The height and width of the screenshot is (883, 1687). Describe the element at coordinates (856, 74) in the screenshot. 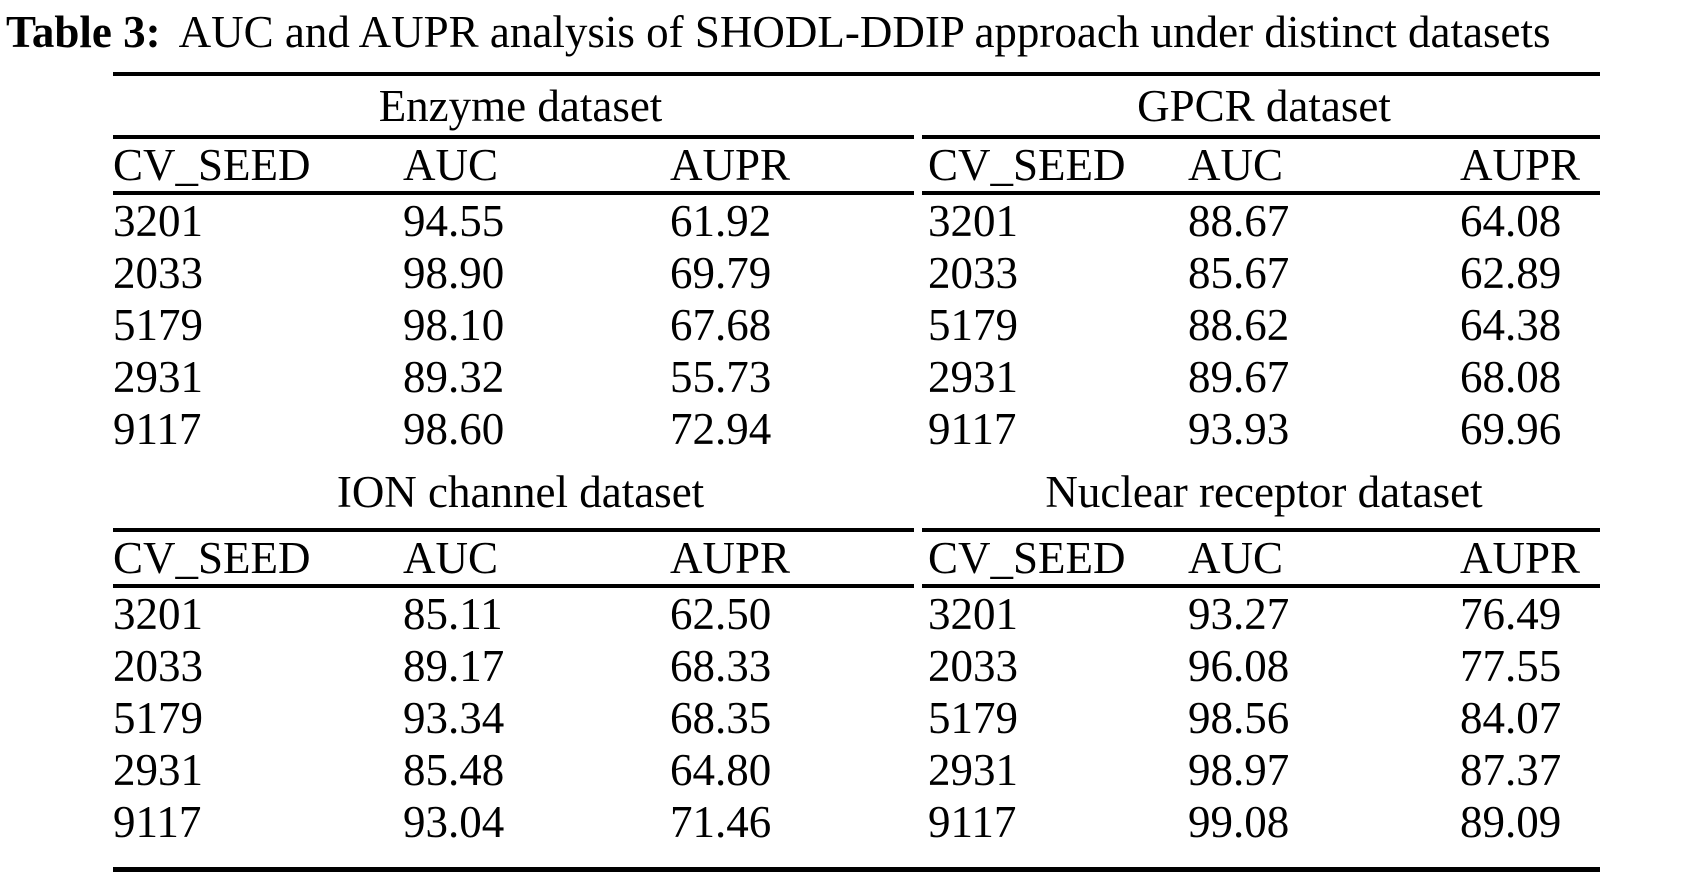

I see `horizontal-rule-top` at that location.